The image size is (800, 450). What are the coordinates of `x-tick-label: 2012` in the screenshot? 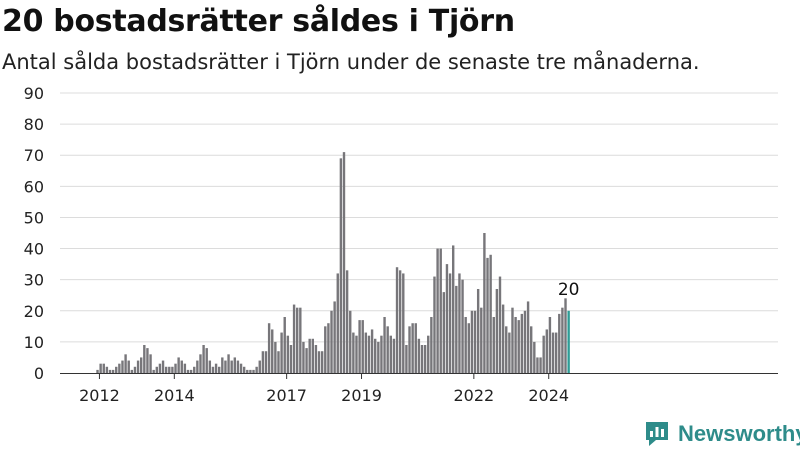 It's located at (99, 395).